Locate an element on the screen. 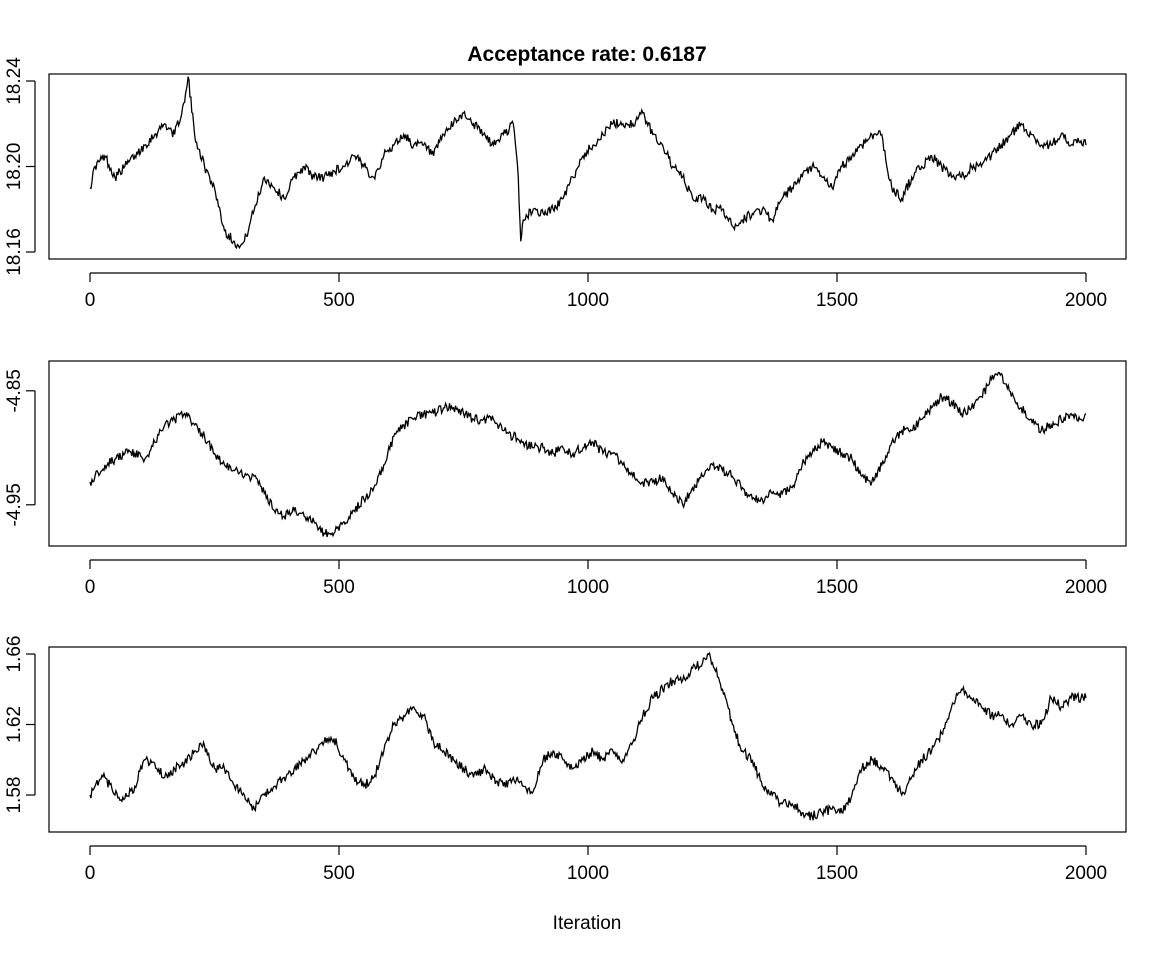  y-tick-label: 18.24 is located at coordinates (14, 81).